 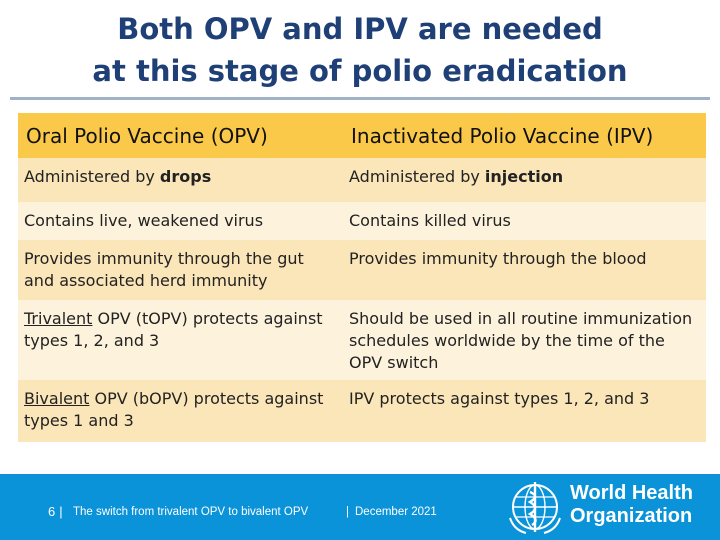 What do you see at coordinates (360, 98) in the screenshot?
I see `title-divider` at bounding box center [360, 98].